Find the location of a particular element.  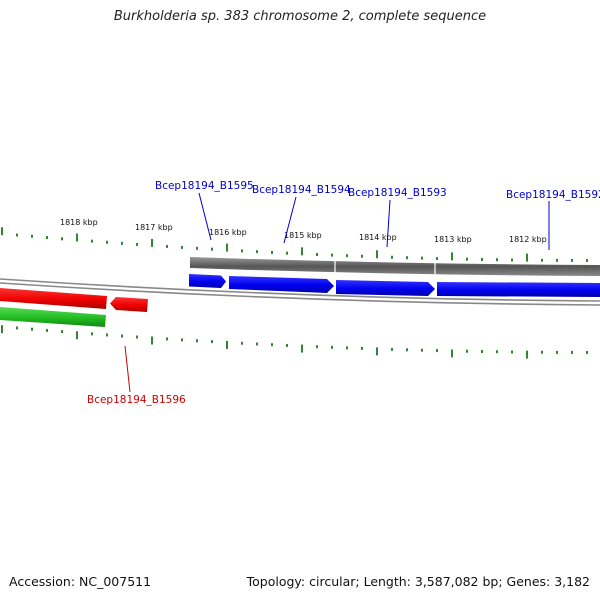

cds-arrow-b1596-left is located at coordinates (53, 298).